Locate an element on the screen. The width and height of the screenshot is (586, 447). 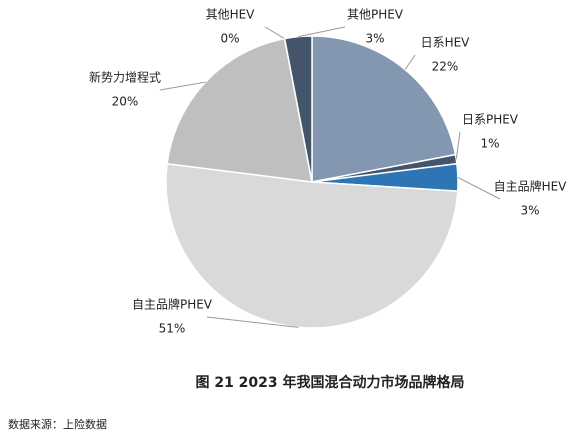
slice-label: 自主品牌PHEV is located at coordinates (172, 305).